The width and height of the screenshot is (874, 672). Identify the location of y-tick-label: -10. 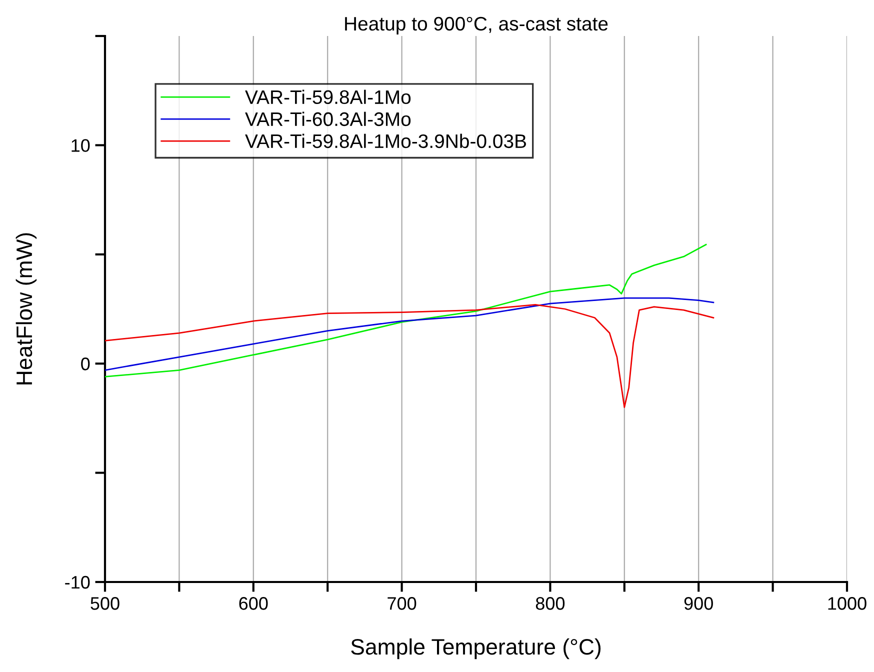
(77, 582).